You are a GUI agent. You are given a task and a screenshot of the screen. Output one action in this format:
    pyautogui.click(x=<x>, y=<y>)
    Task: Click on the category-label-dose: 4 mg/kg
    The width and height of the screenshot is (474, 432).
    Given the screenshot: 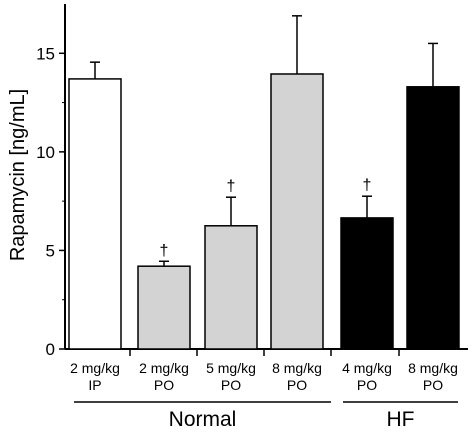 What is the action you would take?
    pyautogui.click(x=367, y=368)
    